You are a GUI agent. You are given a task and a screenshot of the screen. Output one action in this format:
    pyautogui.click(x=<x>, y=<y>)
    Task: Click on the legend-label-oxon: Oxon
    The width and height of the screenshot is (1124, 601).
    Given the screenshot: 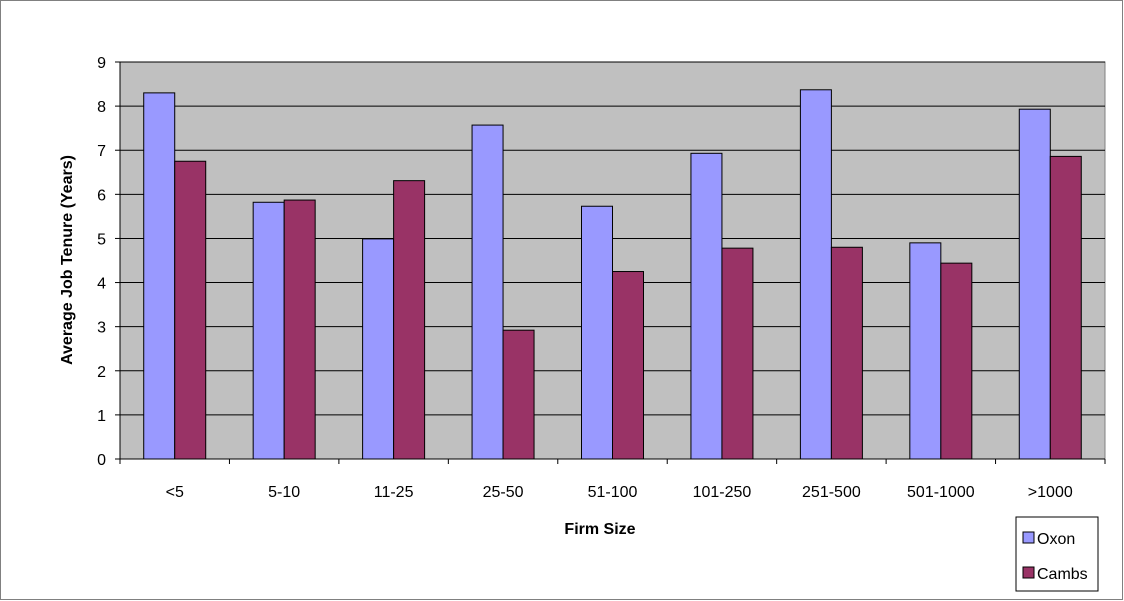 What is the action you would take?
    pyautogui.click(x=1056, y=539)
    